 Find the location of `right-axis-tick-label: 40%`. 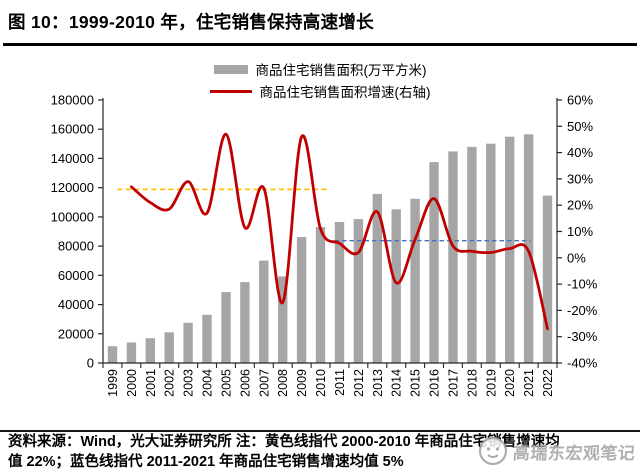

right-axis-tick-label: 40% is located at coordinates (580, 152).